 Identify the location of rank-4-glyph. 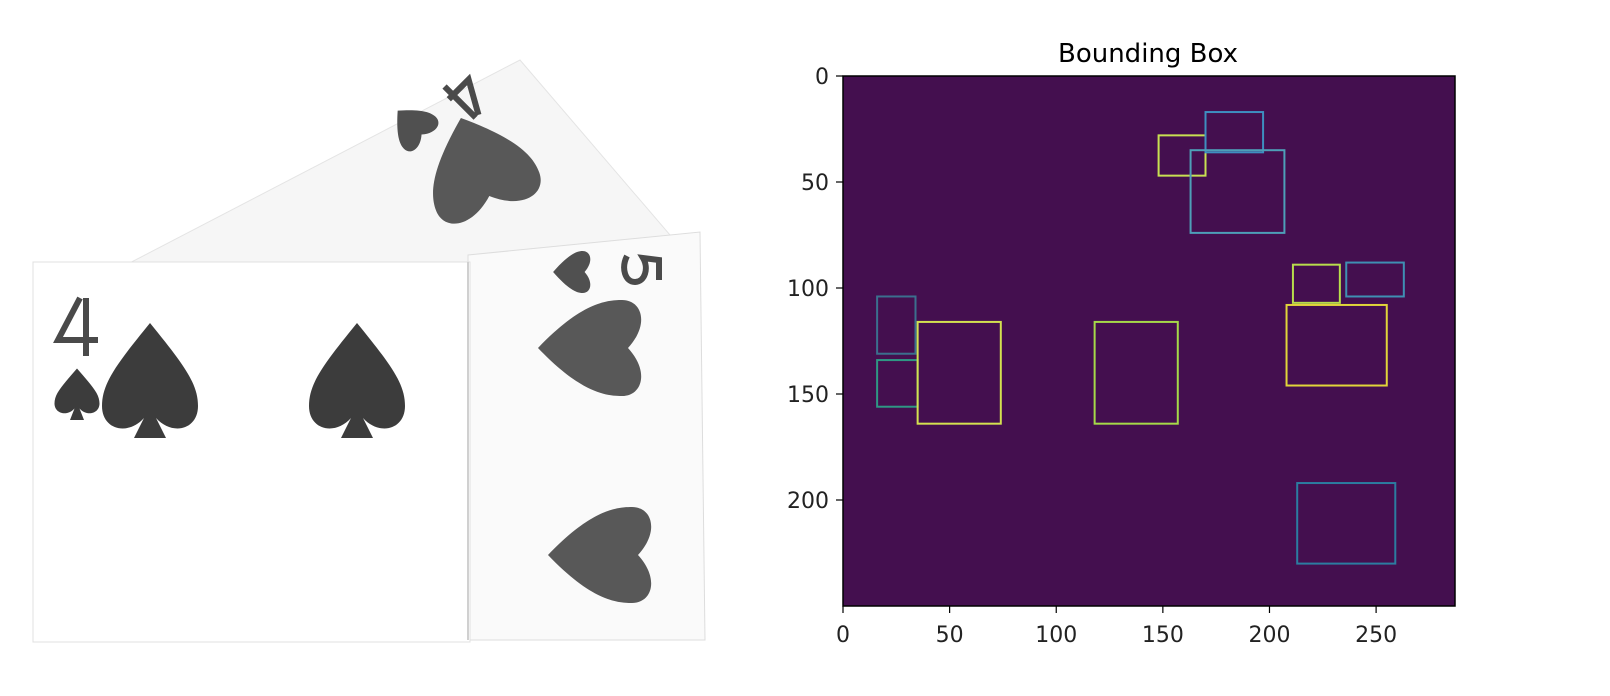
(75, 326).